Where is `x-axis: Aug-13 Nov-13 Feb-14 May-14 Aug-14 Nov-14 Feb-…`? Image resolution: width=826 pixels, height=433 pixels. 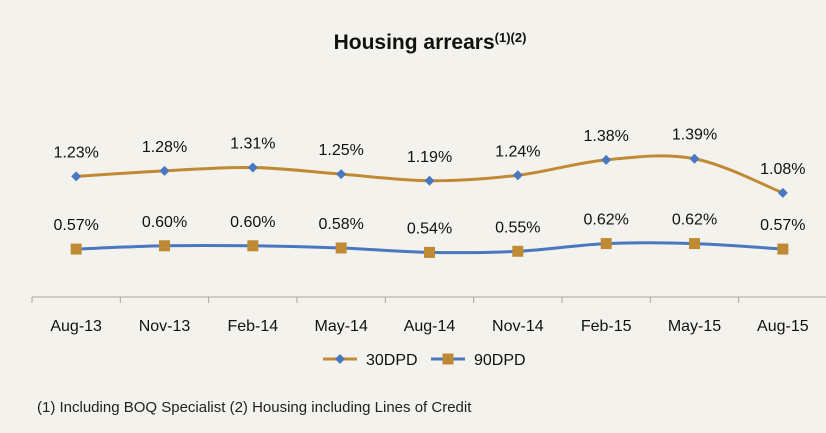 x-axis: Aug-13 Nov-13 Feb-14 May-14 Aug-14 Nov-14 Feb-… is located at coordinates (428, 315).